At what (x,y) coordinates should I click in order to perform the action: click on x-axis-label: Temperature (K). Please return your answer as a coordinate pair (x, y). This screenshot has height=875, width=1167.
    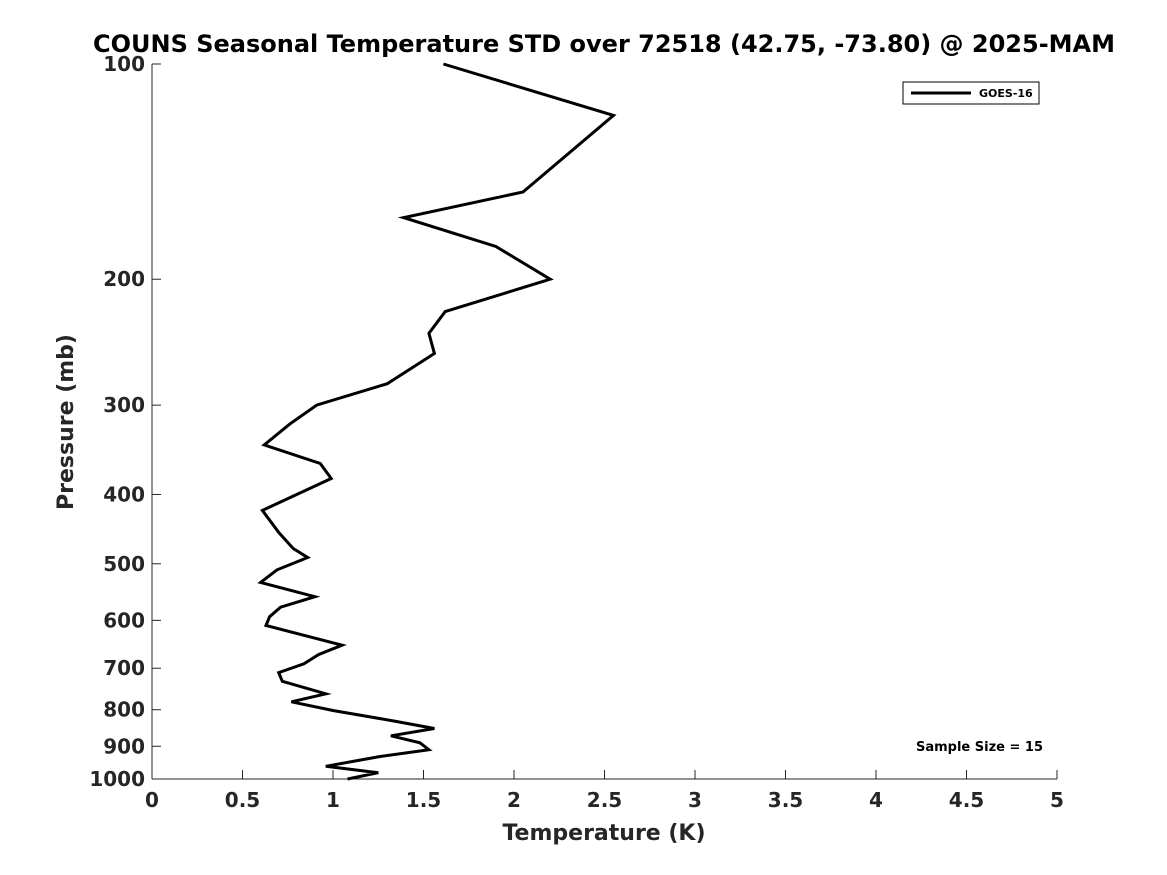
    Looking at the image, I should click on (603, 833).